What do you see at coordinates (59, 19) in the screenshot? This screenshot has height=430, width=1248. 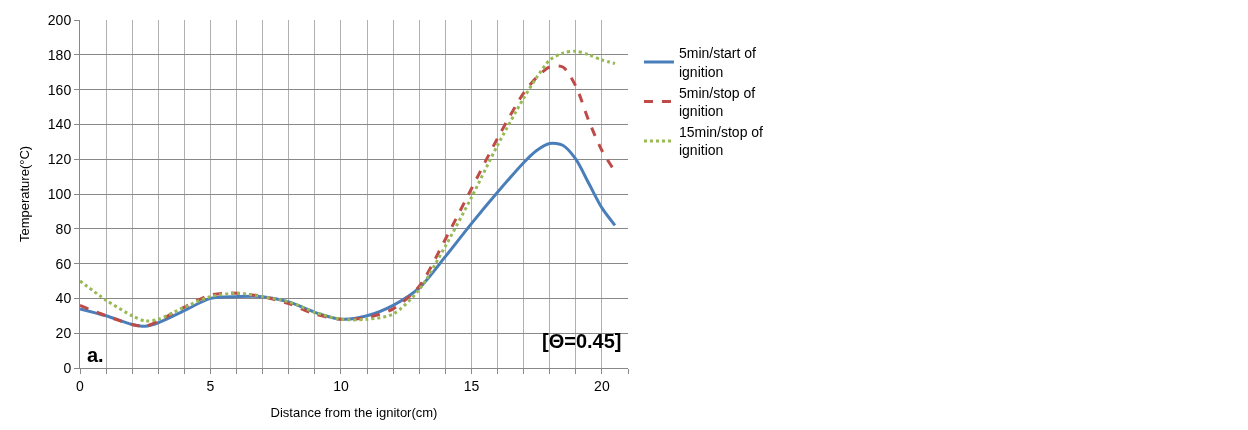 I see `y-tick-label: 200` at bounding box center [59, 19].